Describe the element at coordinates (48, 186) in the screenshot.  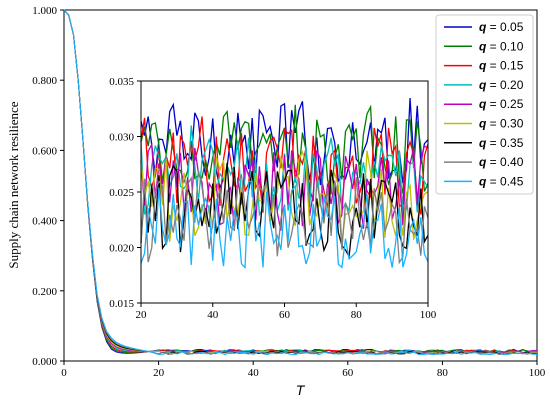
I see `main-y-ticks: 0.000 0.200 0.400 0.600 0.800 1.000` at that location.